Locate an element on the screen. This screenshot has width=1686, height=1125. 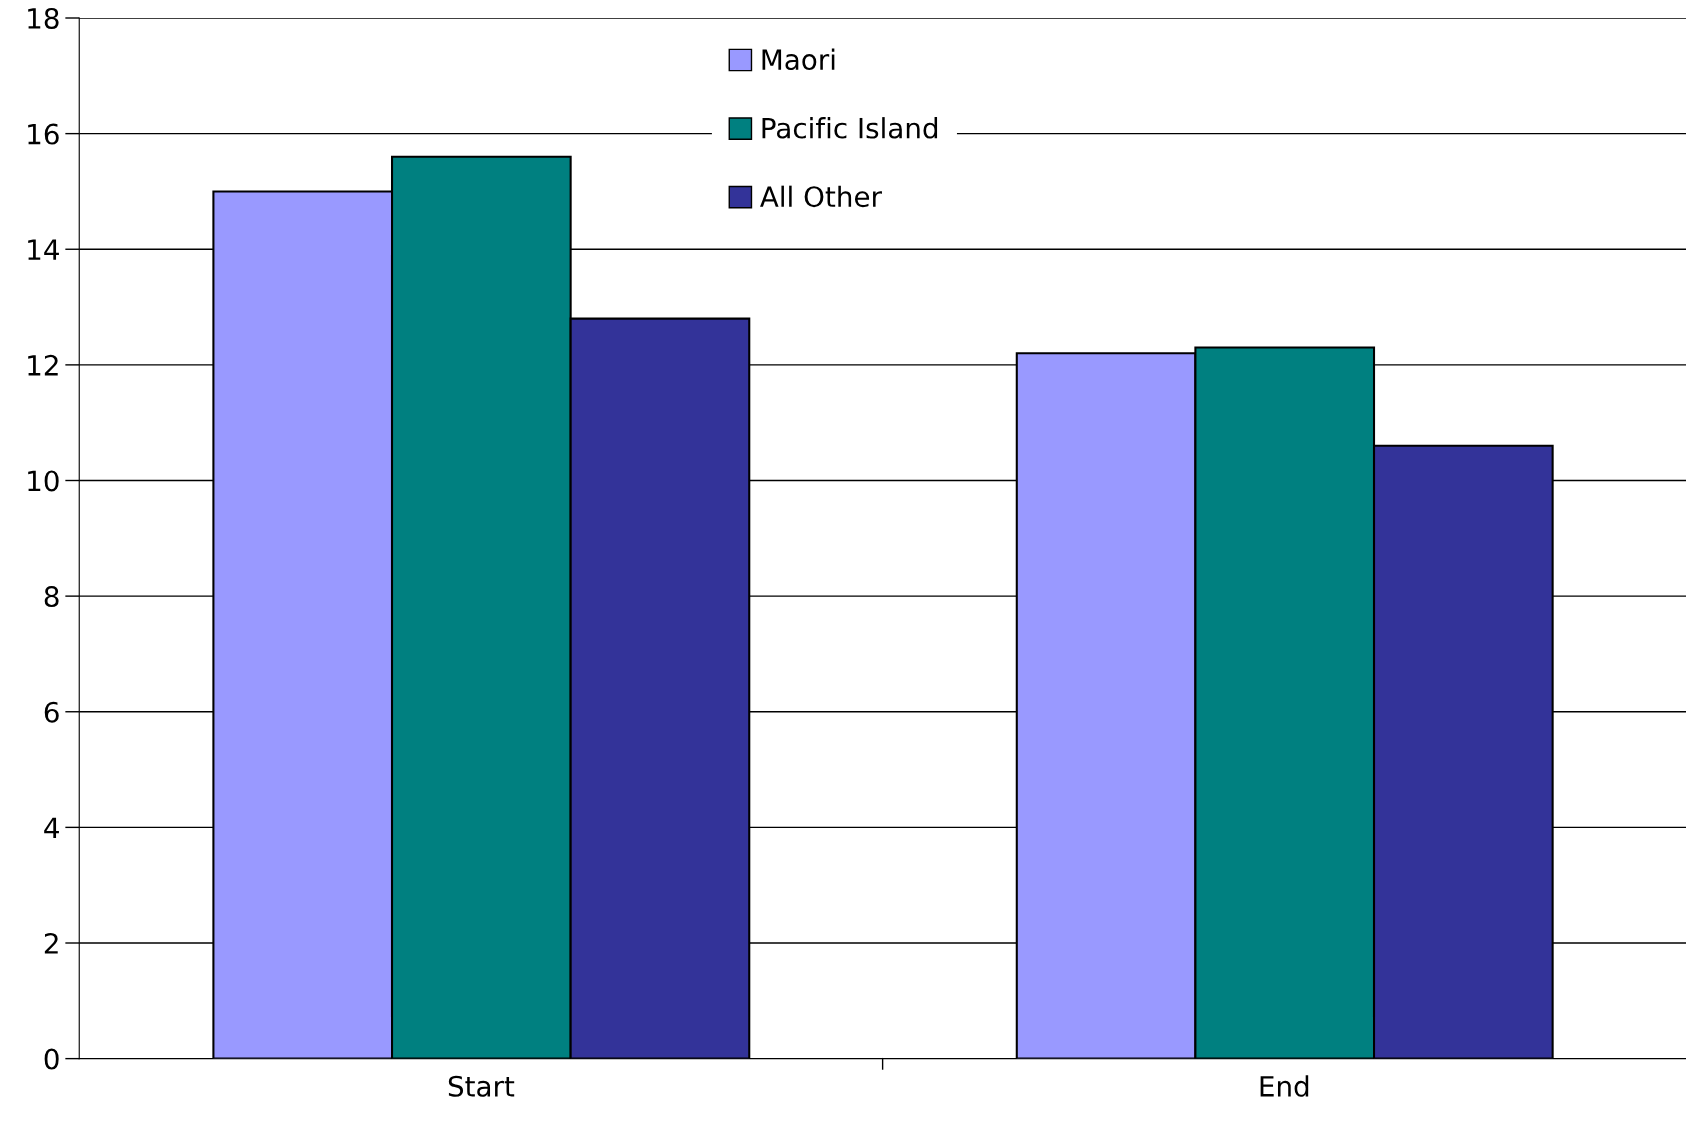
y-tick-label: 10 is located at coordinates (43, 481).